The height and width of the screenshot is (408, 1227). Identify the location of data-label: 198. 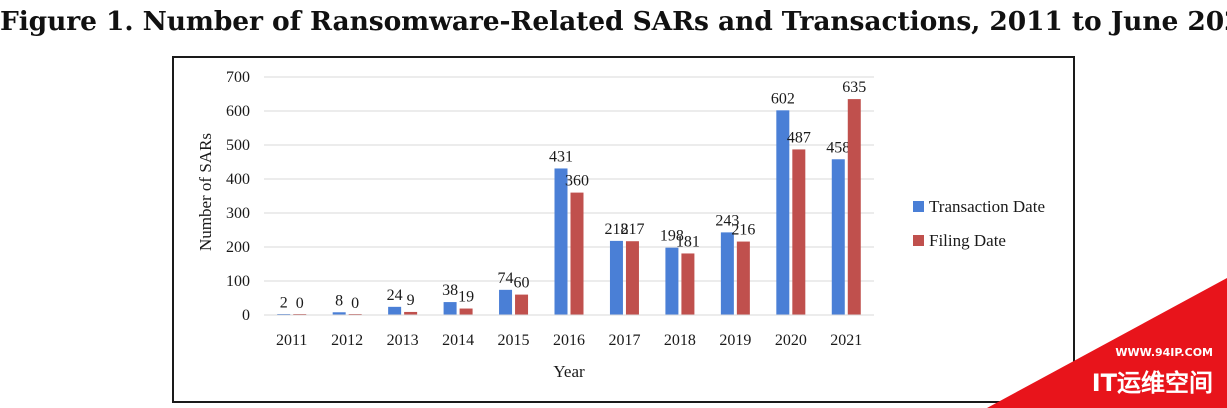
(672, 236).